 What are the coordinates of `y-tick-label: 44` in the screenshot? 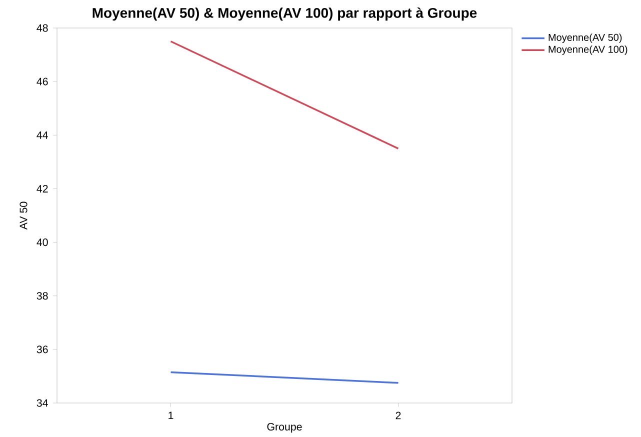 It's located at (42, 135).